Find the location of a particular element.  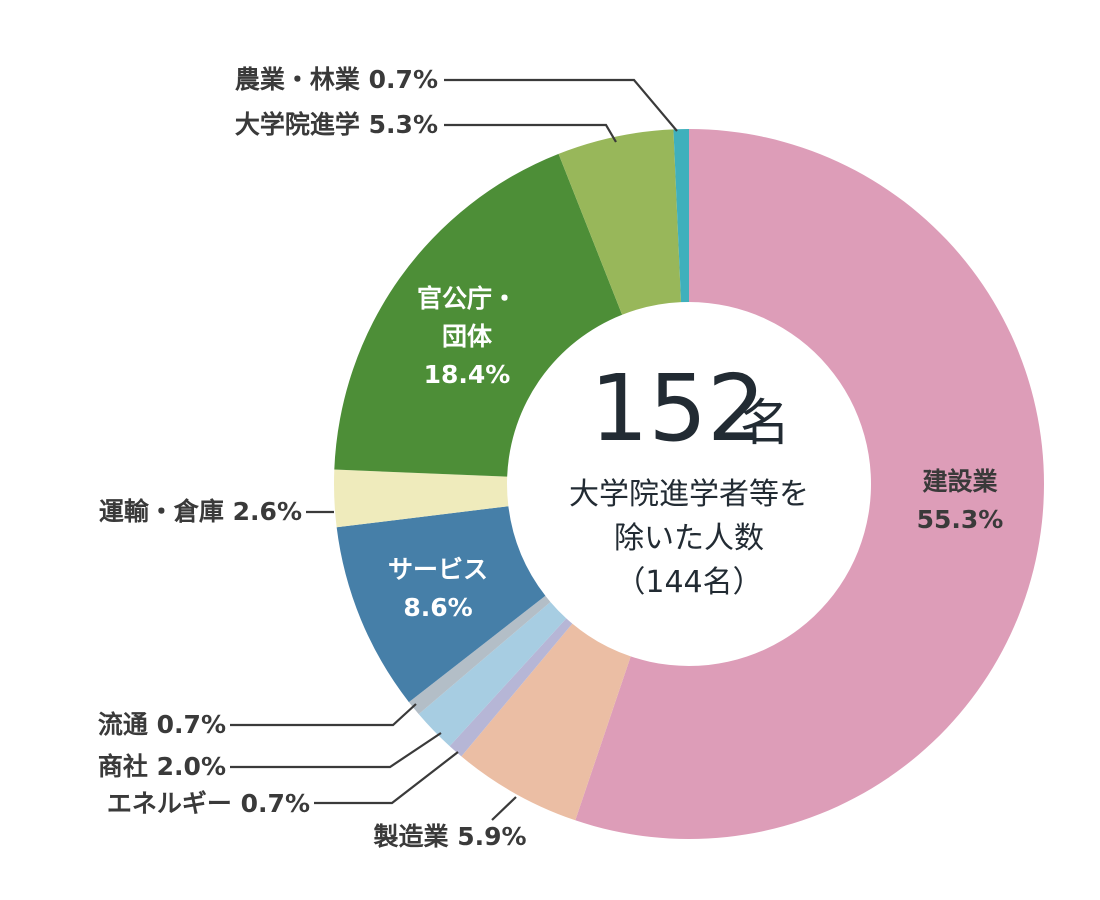

svg-text: 農業・林業 0.7% is located at coordinates (336, 79).